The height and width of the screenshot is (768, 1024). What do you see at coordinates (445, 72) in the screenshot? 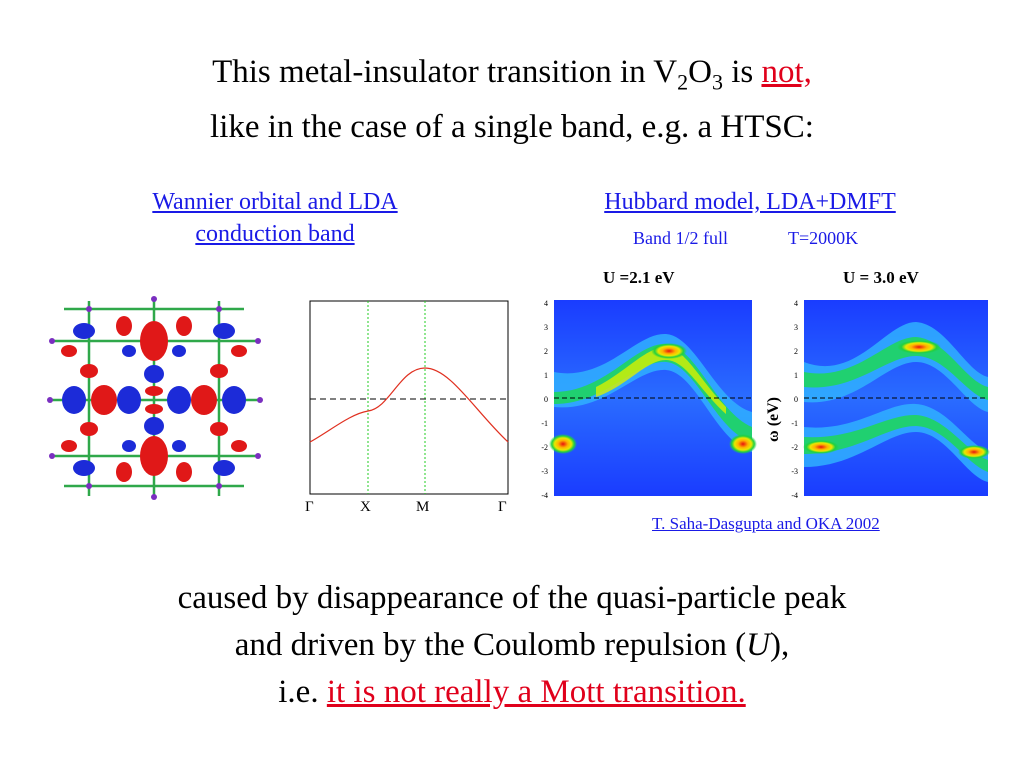
I see `title-text: This metal-insulator transition in V` at bounding box center [445, 72].